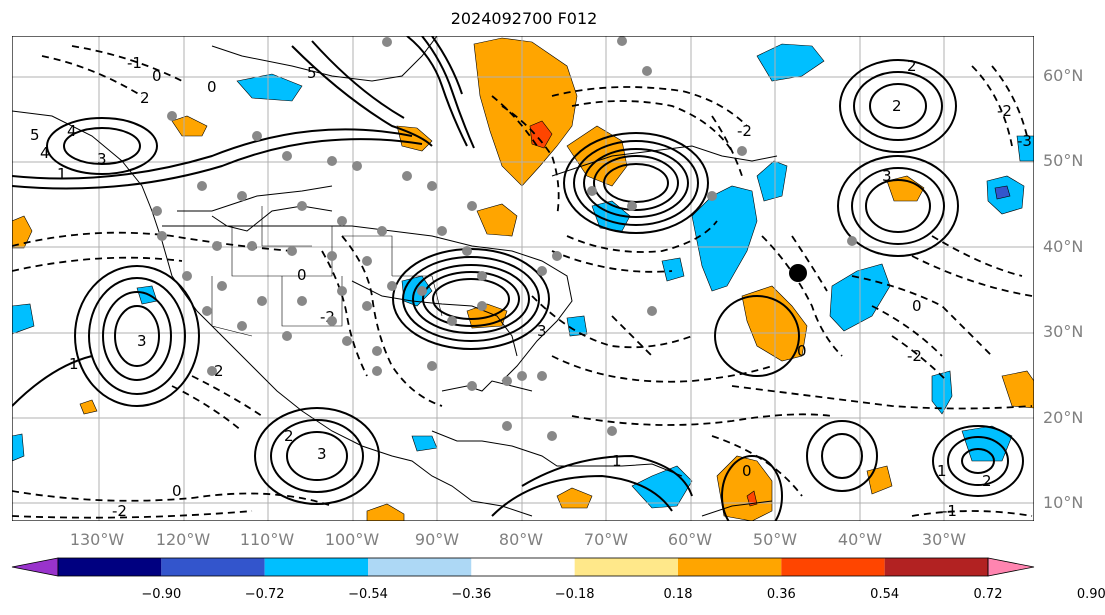 Image resolution: width=1105 pixels, height=615 pixels. What do you see at coordinates (1063, 75) in the screenshot?
I see `lat-label: 60°N` at bounding box center [1063, 75].